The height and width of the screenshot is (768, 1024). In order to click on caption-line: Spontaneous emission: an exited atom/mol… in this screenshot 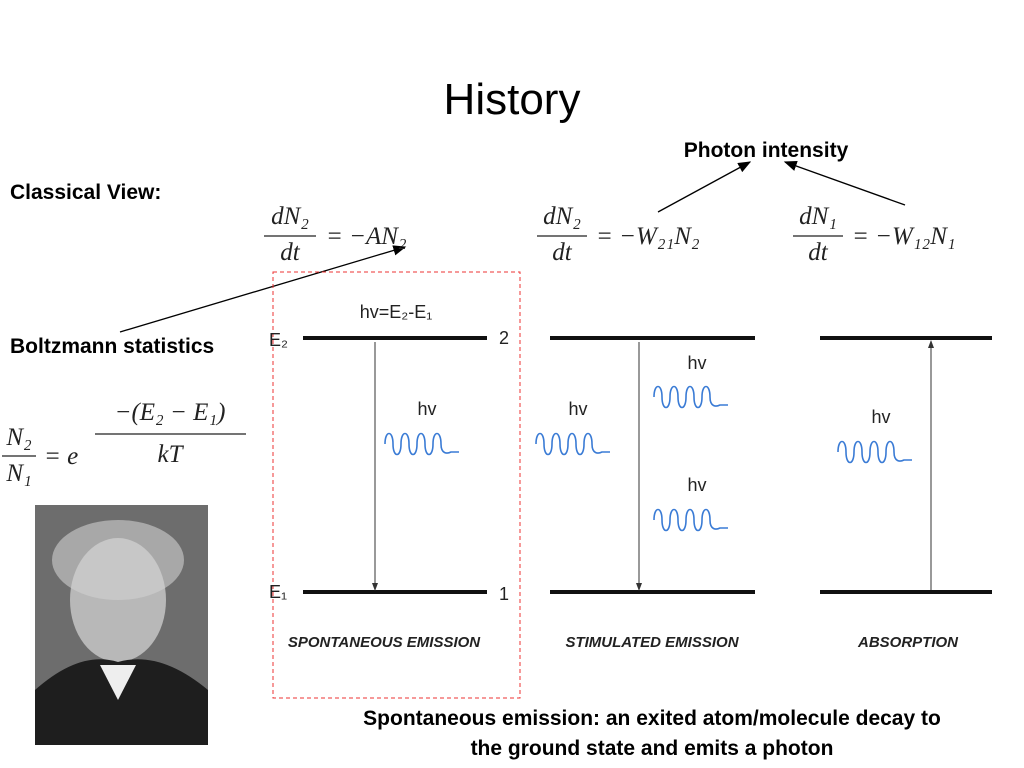, I will do `click(652, 718)`.